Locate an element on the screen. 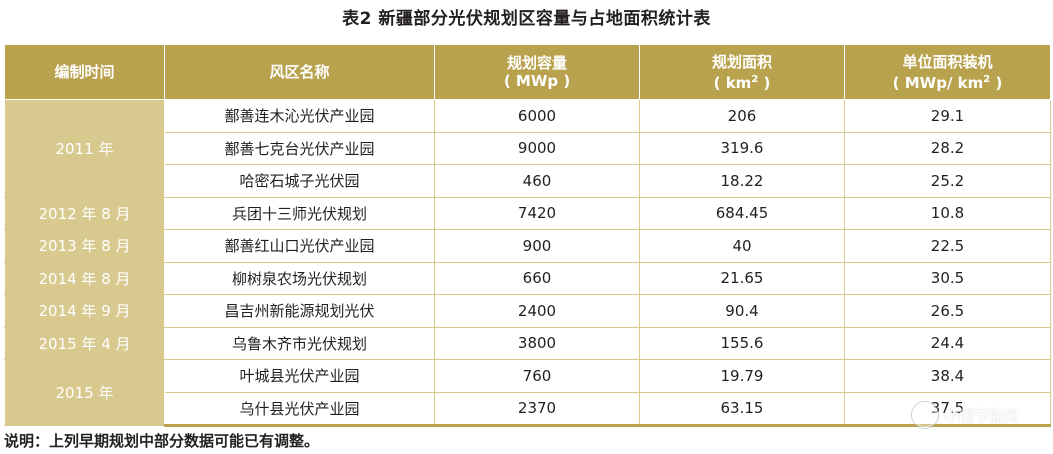 The width and height of the screenshot is (1053, 454). header-area-unit: ( km is located at coordinates (732, 82).